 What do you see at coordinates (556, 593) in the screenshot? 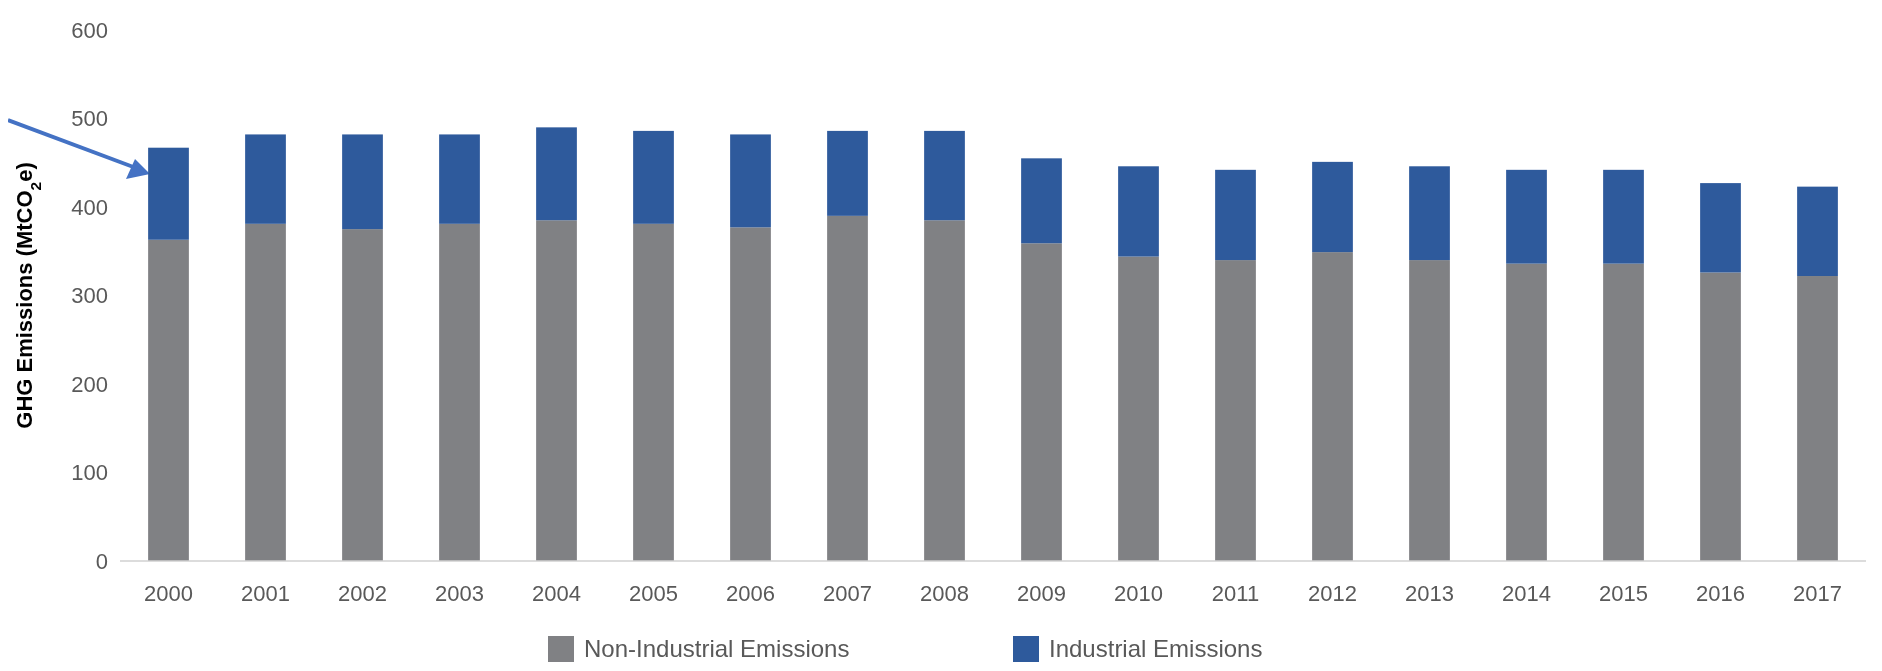
I see `x-tick-label: 2004` at bounding box center [556, 593].